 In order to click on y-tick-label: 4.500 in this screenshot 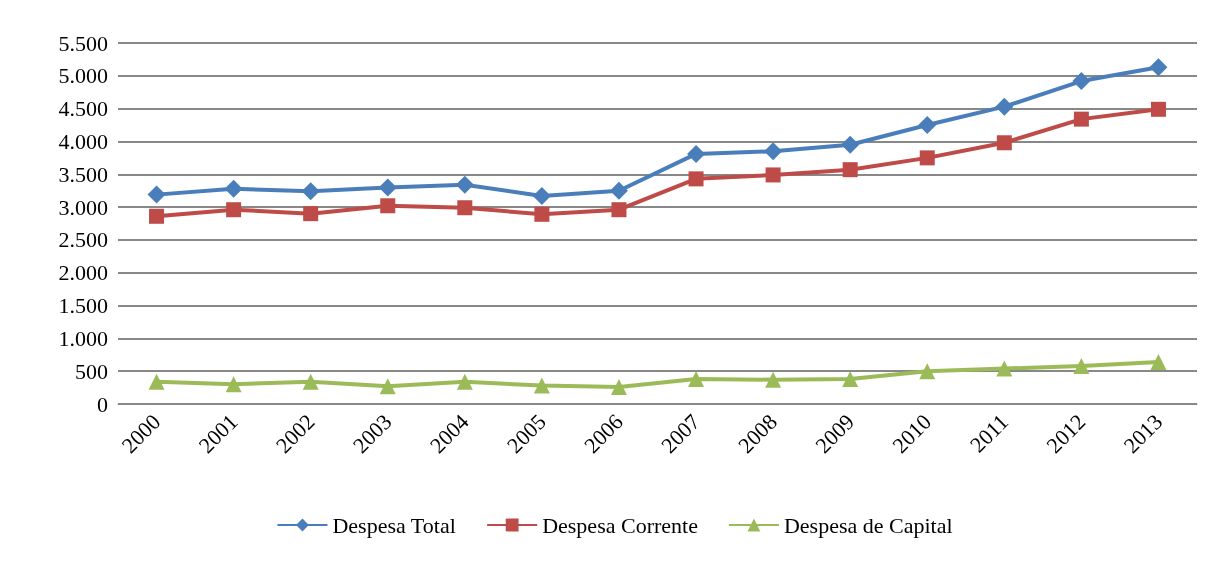, I will do `click(83, 109)`.